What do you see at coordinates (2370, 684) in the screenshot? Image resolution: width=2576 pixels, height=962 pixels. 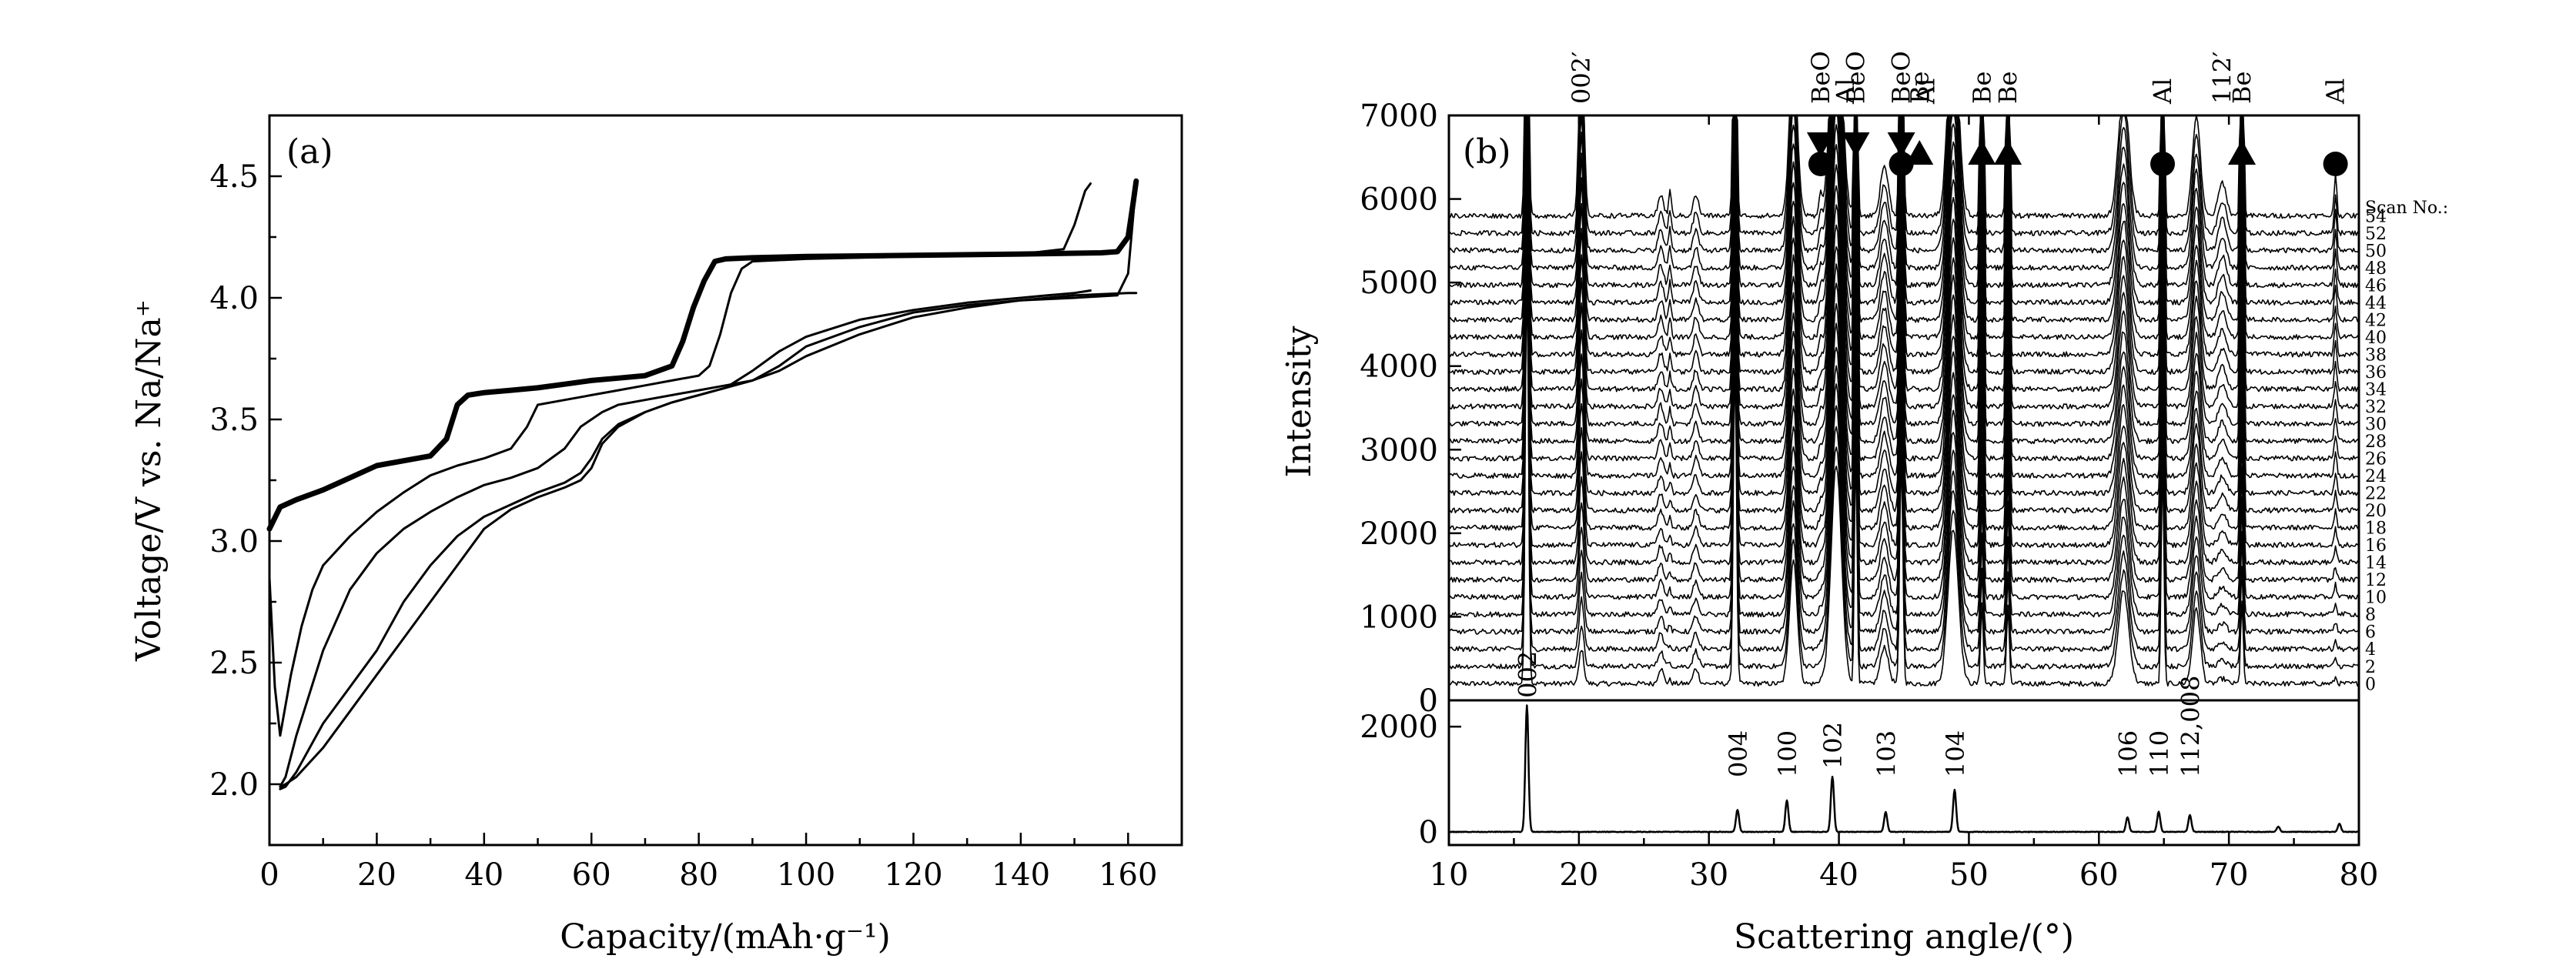 I see `scan-number-label: 0` at bounding box center [2370, 684].